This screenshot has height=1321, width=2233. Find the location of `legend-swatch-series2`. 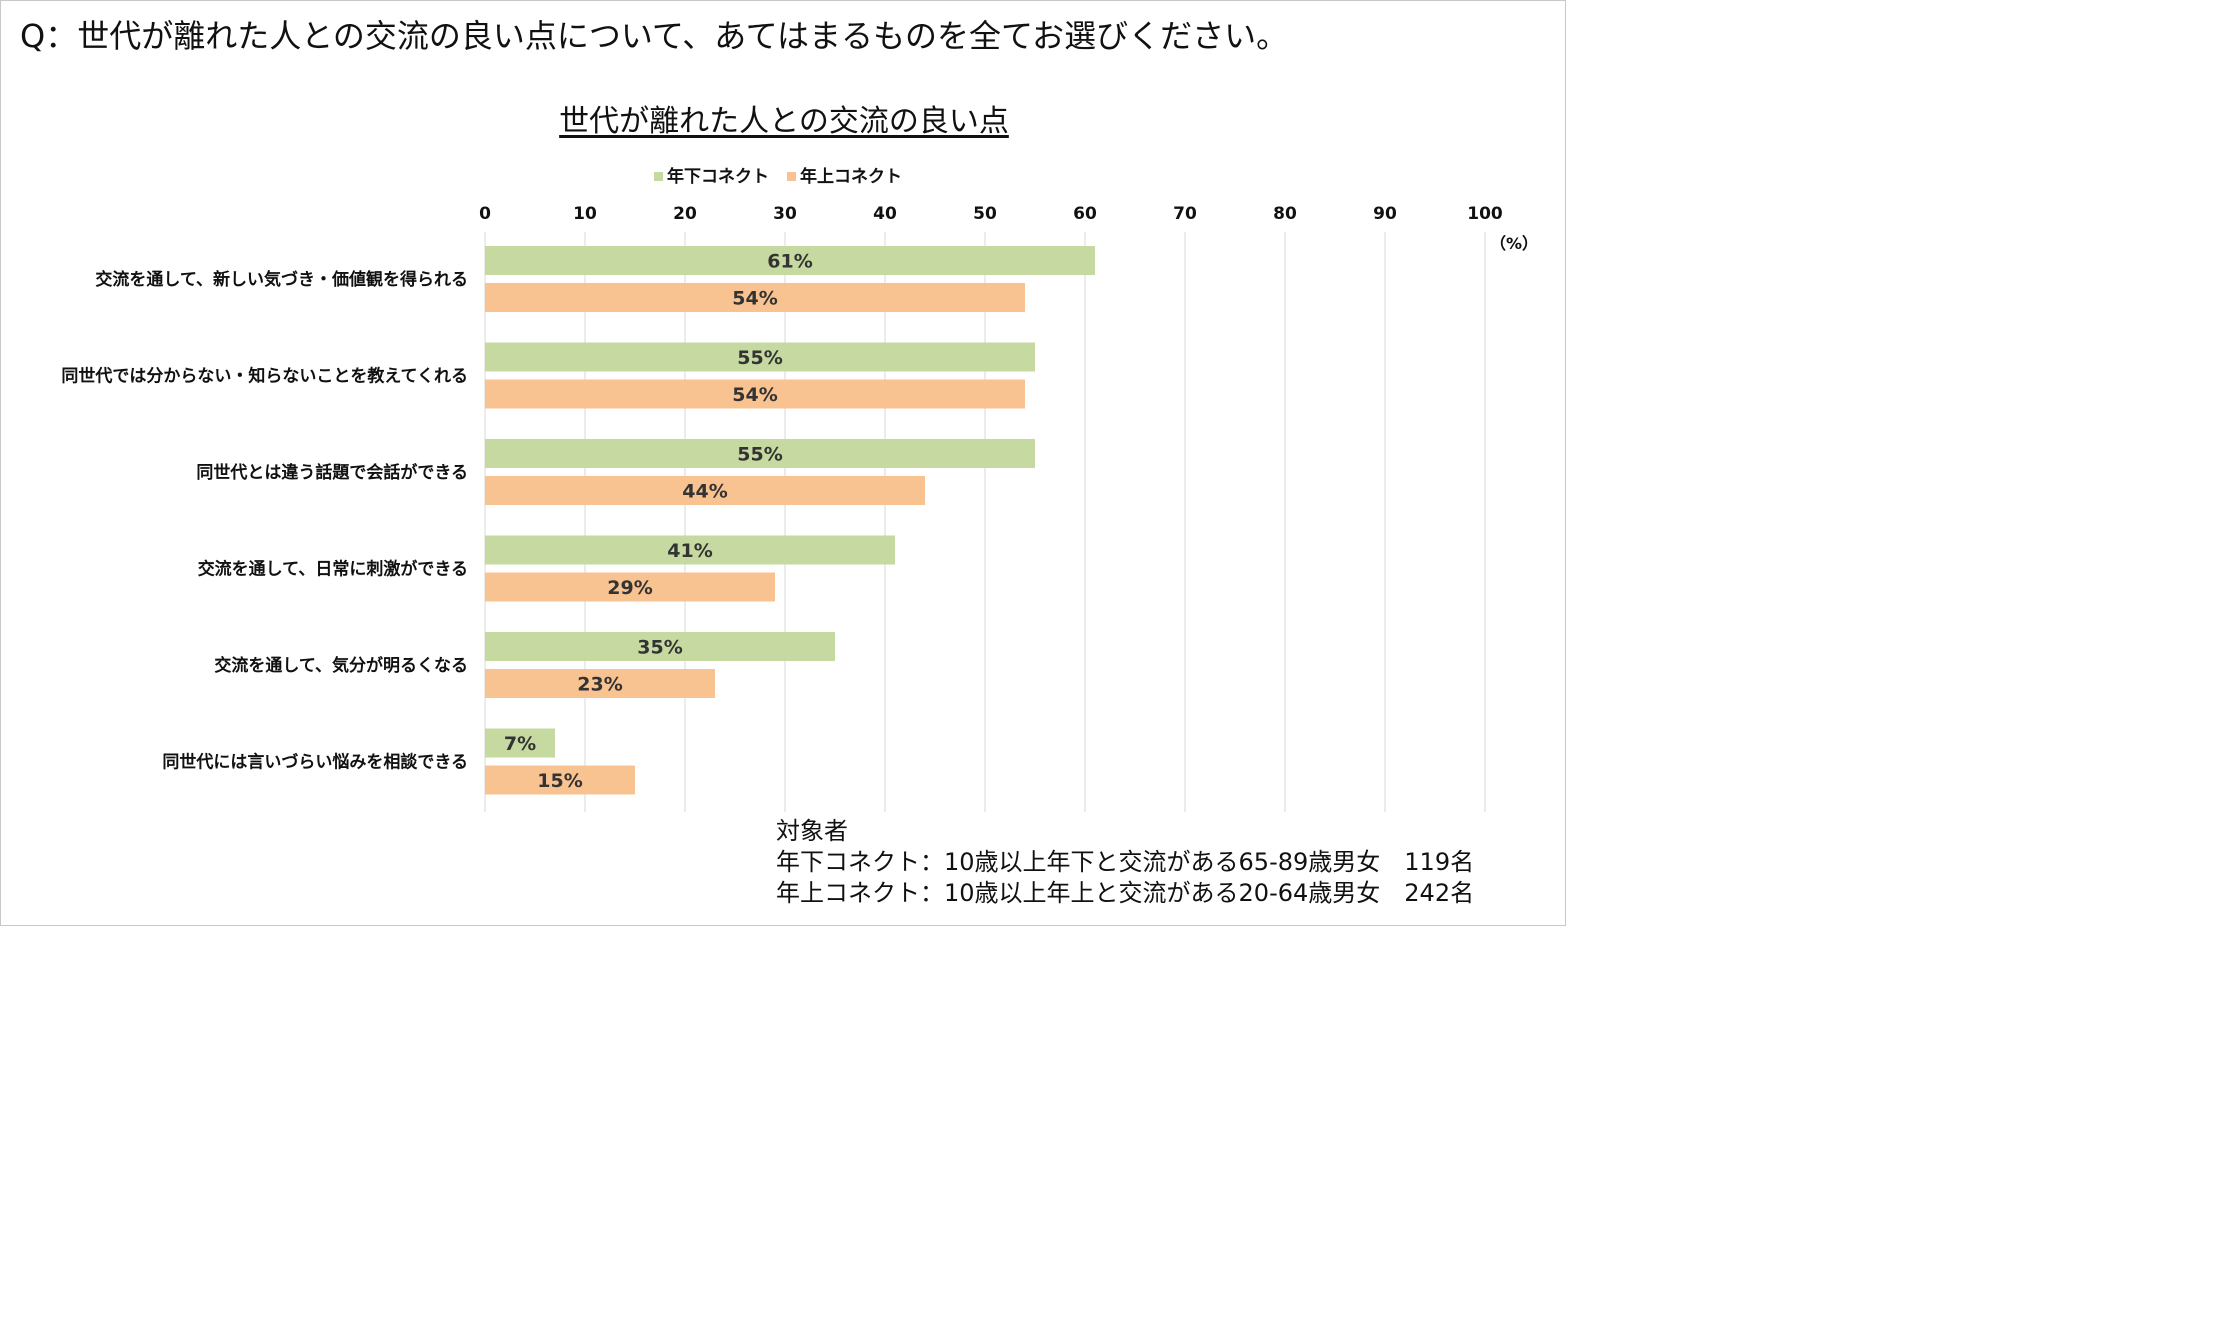

legend-swatch-series2 is located at coordinates (791, 176).